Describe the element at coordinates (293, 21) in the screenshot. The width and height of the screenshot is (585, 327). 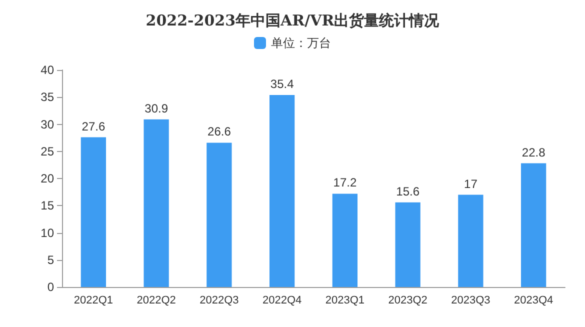
I see `chart-title: 2022-2023年中国AR/VR出货量统计情况` at that location.